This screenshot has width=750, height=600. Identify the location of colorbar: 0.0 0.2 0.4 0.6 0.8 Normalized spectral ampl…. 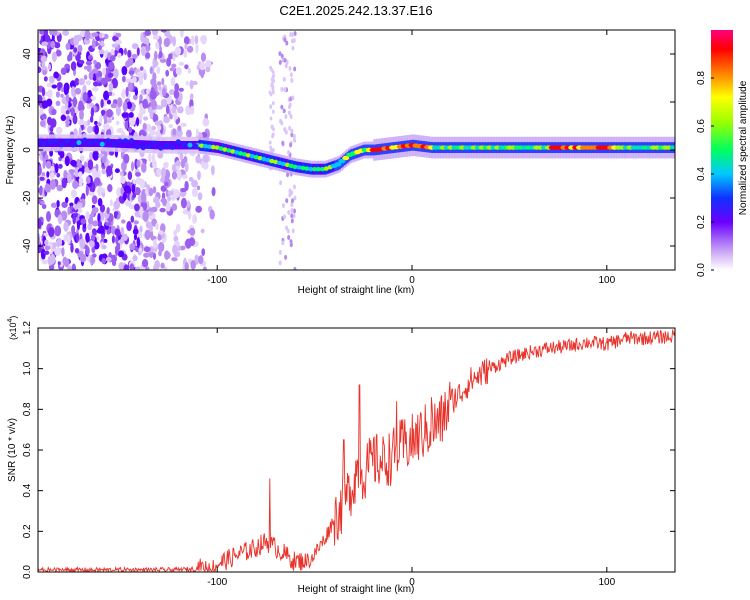
(722, 153).